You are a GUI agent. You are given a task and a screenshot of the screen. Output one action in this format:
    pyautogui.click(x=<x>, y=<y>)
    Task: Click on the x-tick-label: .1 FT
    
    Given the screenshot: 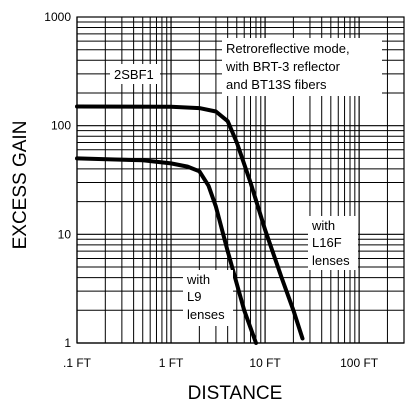 What is the action you would take?
    pyautogui.click(x=77, y=363)
    